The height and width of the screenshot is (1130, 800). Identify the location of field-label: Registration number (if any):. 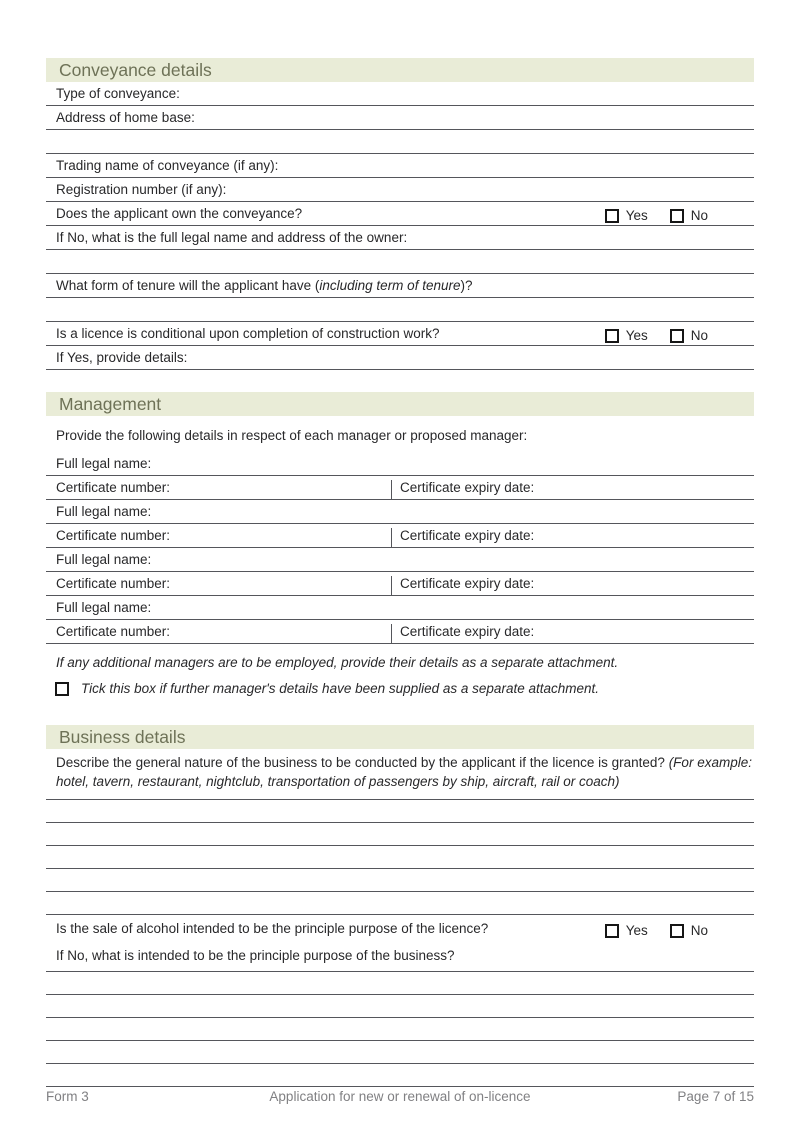
(141, 189).